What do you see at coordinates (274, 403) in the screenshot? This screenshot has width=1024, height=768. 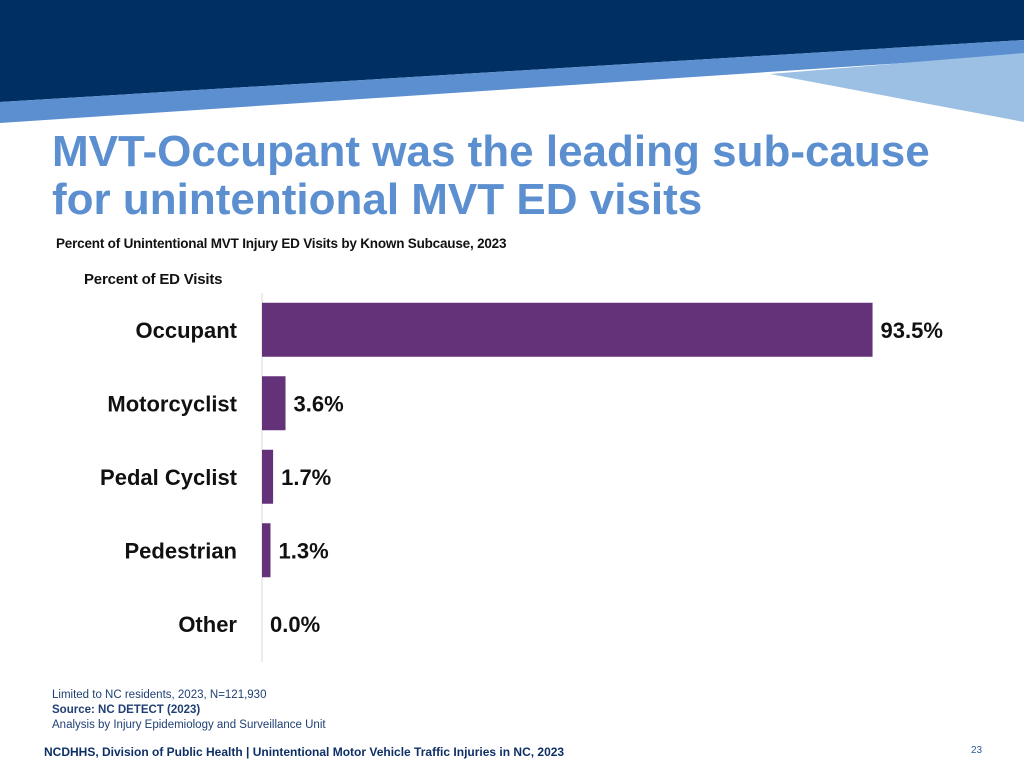 I see `bar-motorcyclist` at bounding box center [274, 403].